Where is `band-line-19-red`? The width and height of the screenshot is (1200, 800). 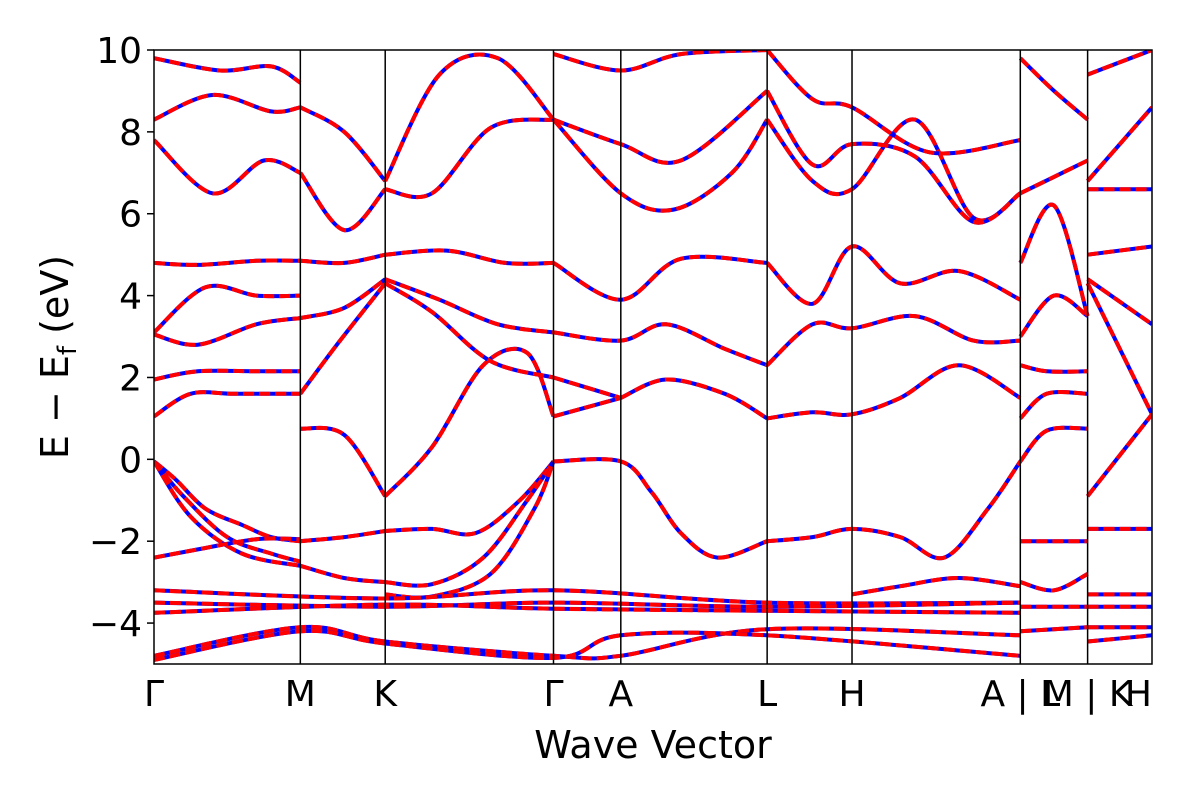
band-line-19-red is located at coordinates (587, 387).